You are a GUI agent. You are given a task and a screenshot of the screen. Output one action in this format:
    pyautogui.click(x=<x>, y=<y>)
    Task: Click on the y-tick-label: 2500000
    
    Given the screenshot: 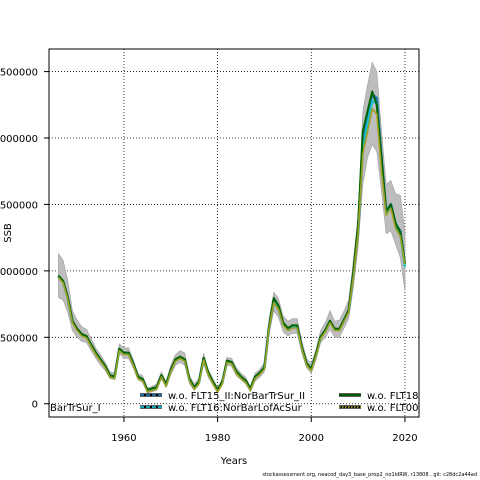 What is the action you would take?
    pyautogui.click(x=19, y=73)
    